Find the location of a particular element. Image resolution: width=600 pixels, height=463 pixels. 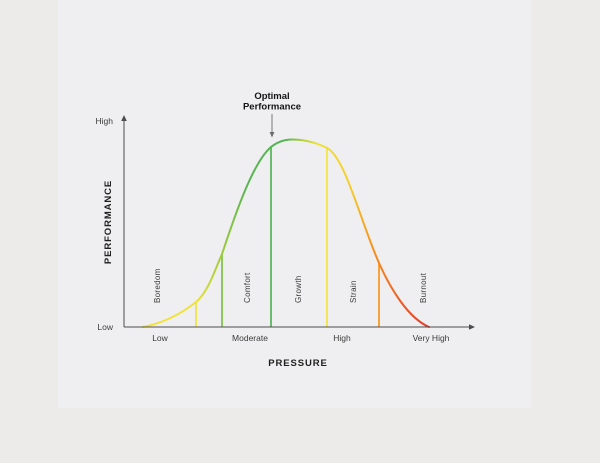

x-axis-arrowhead-icon is located at coordinates (472, 327).